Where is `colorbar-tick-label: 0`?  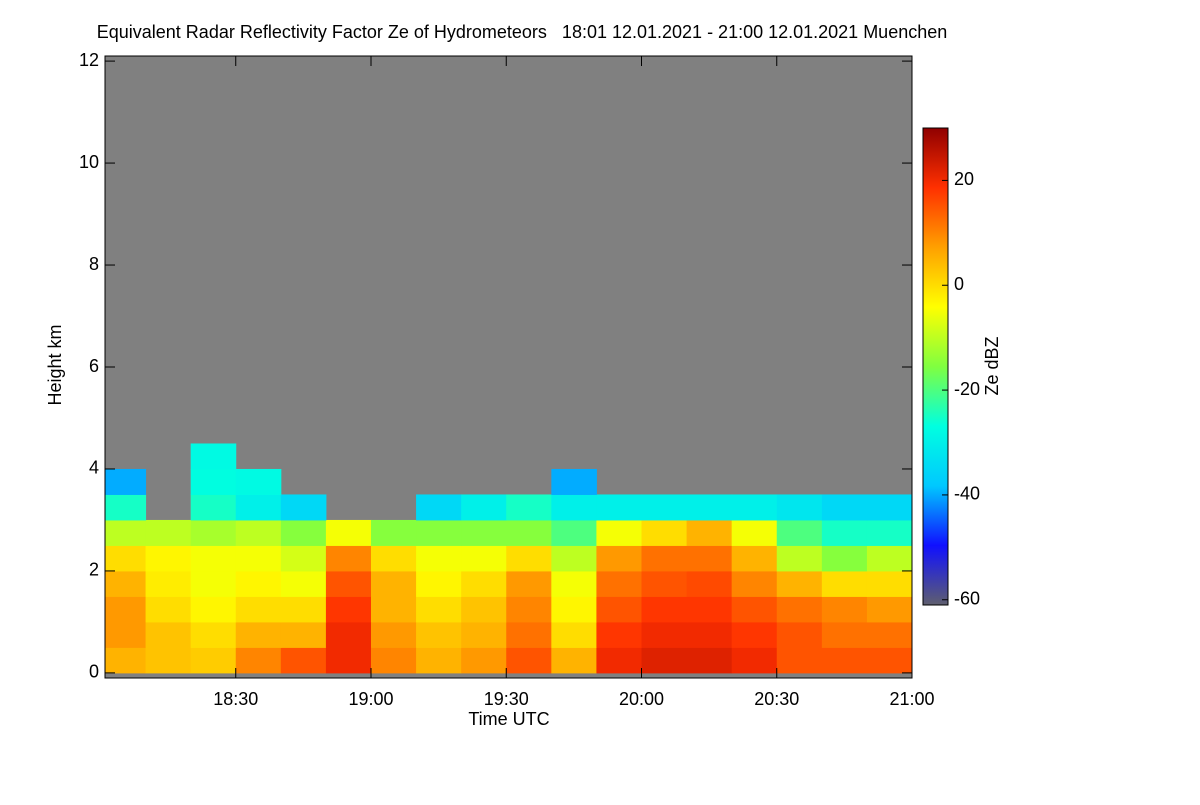 colorbar-tick-label: 0 is located at coordinates (959, 284).